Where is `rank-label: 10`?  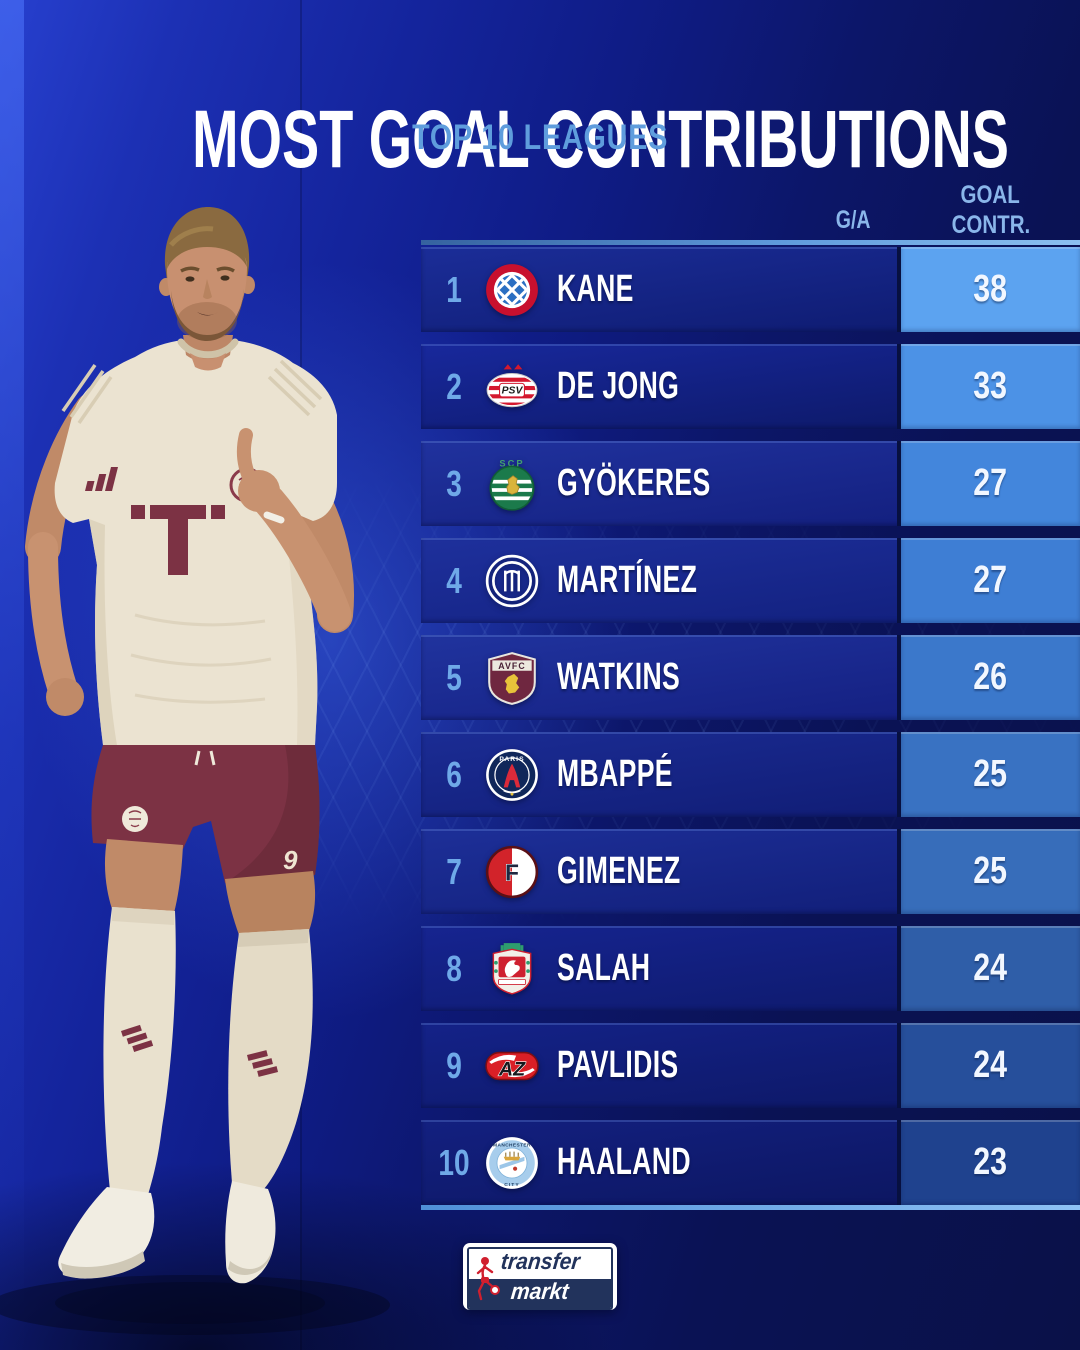
rank-label: 10 is located at coordinates (454, 1162).